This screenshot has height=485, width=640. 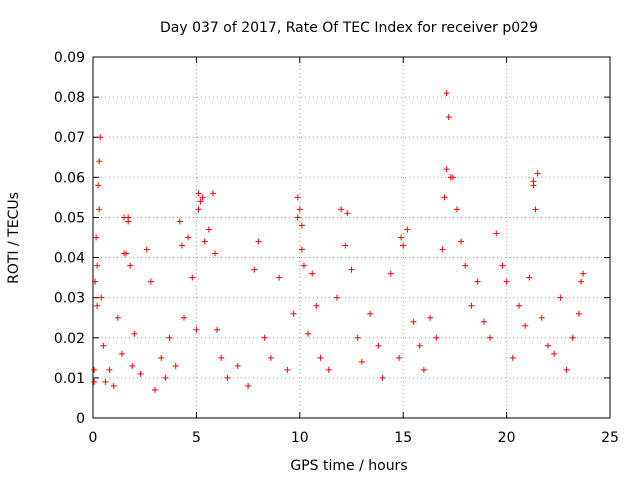 What do you see at coordinates (69, 339) in the screenshot?
I see `y-tick-label: 0.02` at bounding box center [69, 339].